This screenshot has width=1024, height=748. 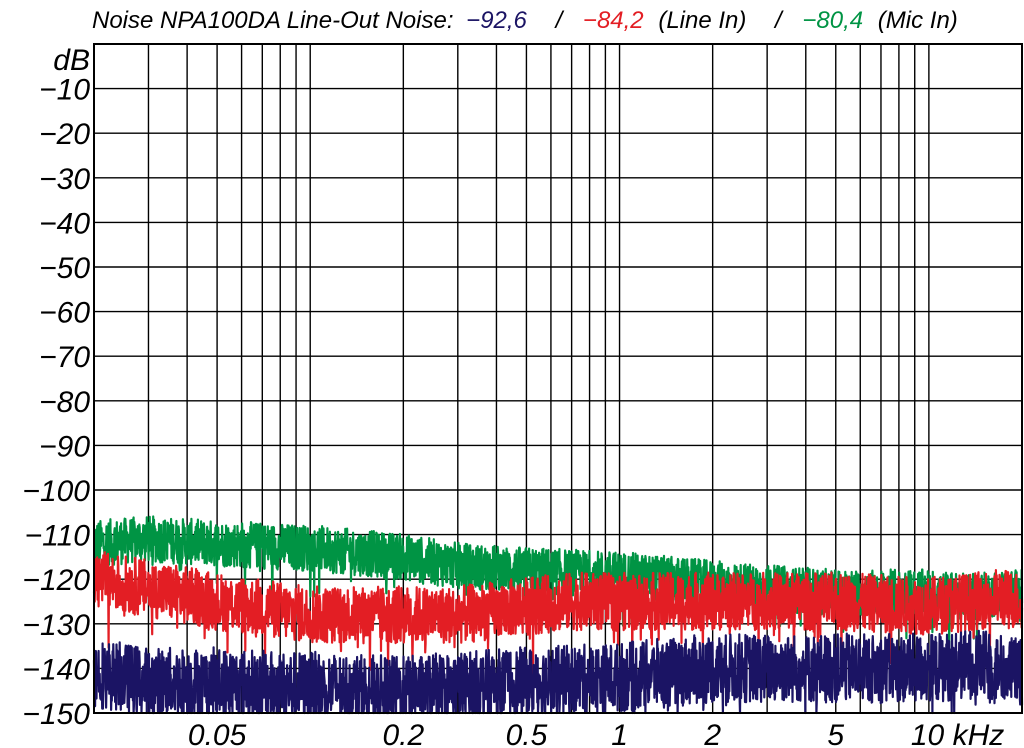 I want to click on y-tick-label: −10, so click(x=64, y=90).